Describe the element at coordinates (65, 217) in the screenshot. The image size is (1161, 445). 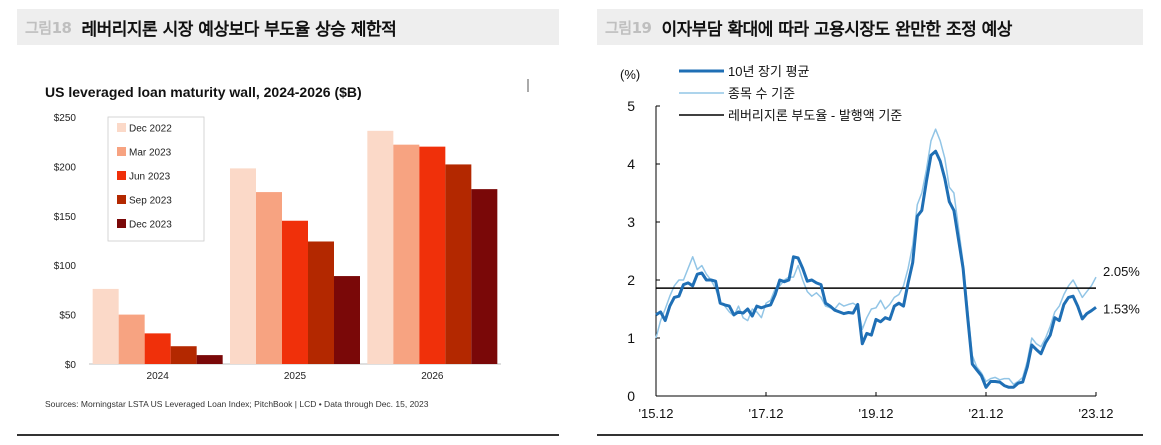
I see `y-tick-label: $150` at that location.